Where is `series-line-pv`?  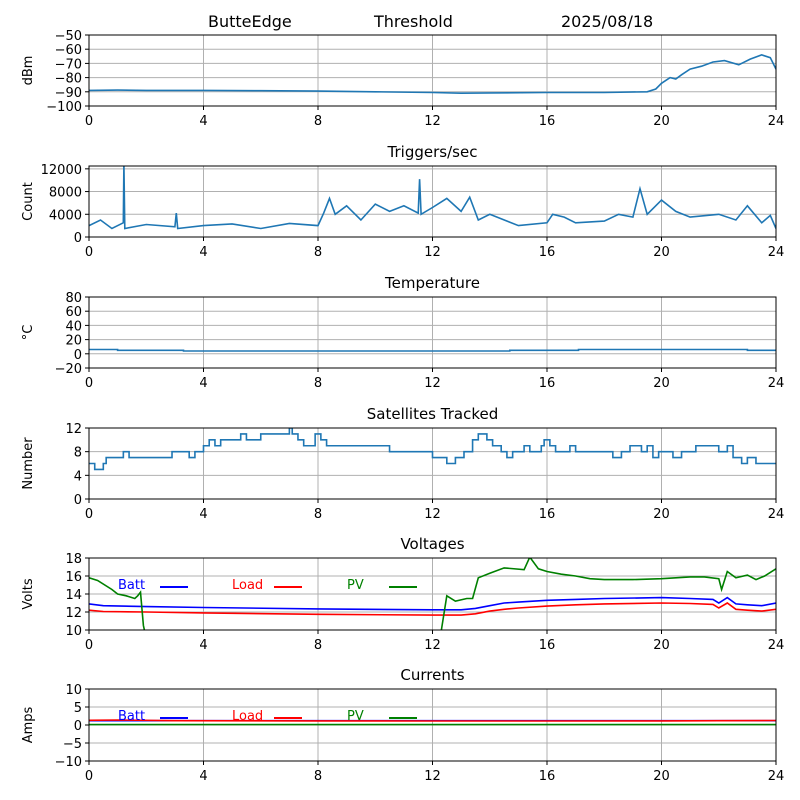 series-line-pv is located at coordinates (432, 594).